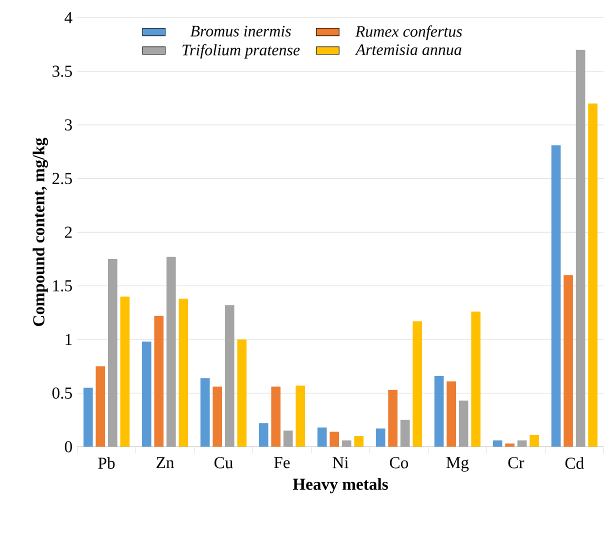 The height and width of the screenshot is (535, 613). I want to click on x-tick-label: Cu, so click(223, 462).